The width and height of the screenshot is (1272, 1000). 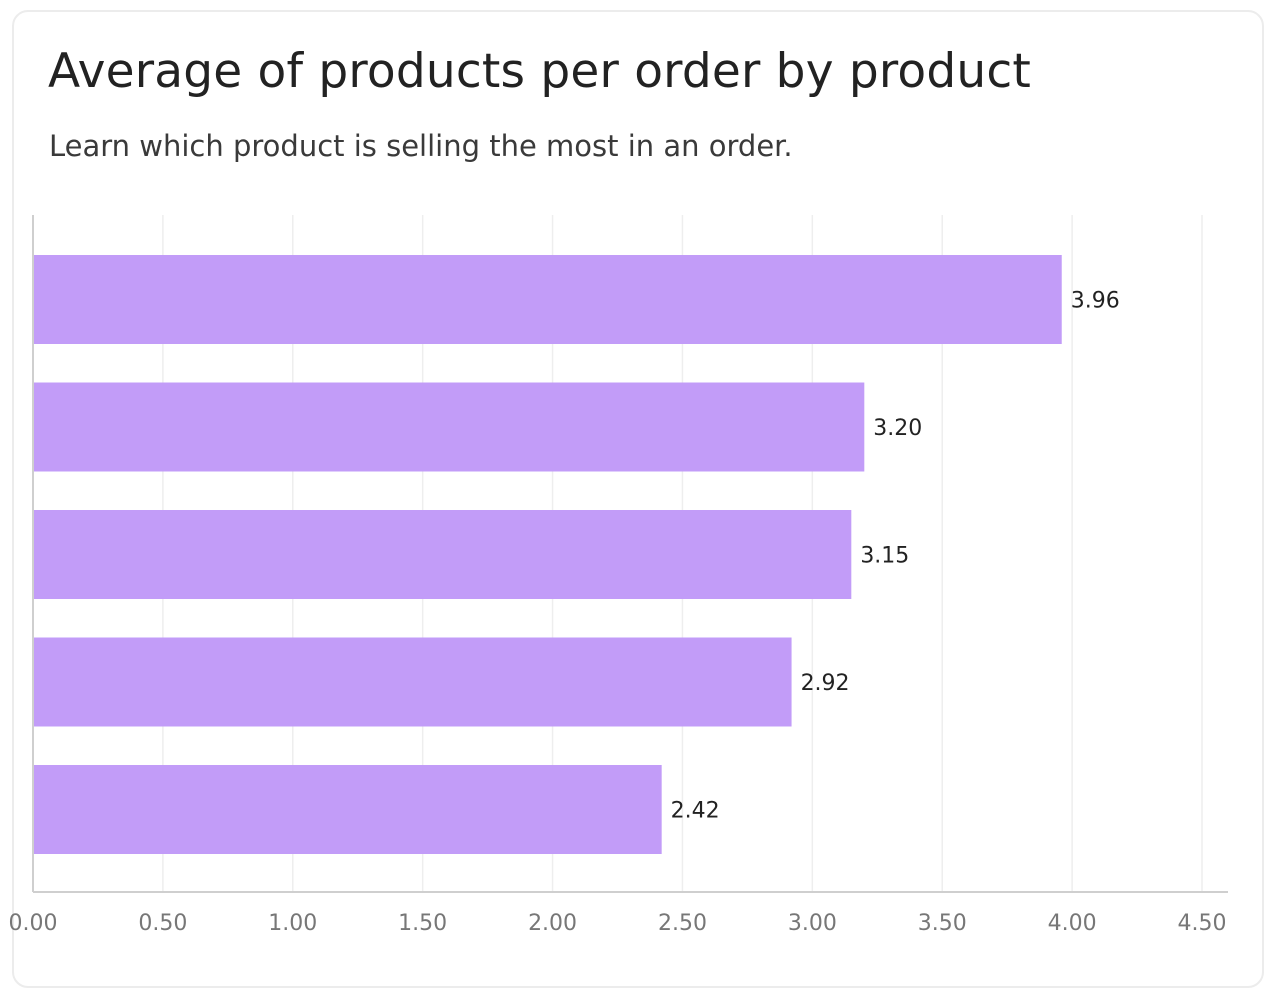 What do you see at coordinates (812, 923) in the screenshot?
I see `x-tick-label: 3.00` at bounding box center [812, 923].